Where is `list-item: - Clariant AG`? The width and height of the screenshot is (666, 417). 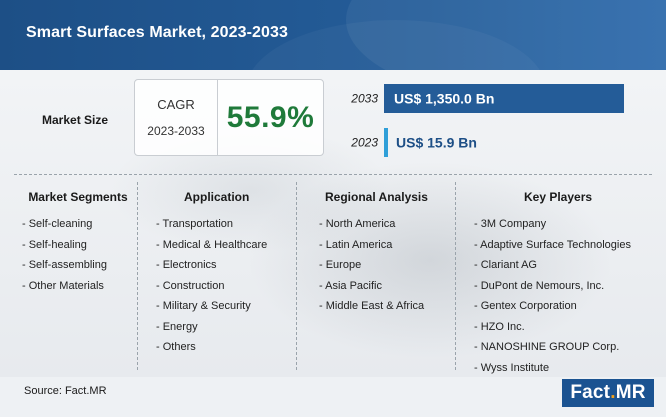 list-item: - Clariant AG is located at coordinates (505, 265).